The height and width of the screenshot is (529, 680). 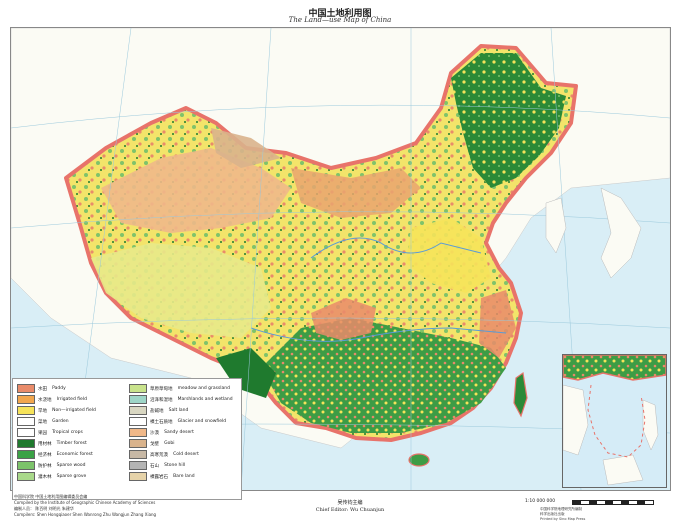 I want to click on inset-map, so click(x=614, y=420).